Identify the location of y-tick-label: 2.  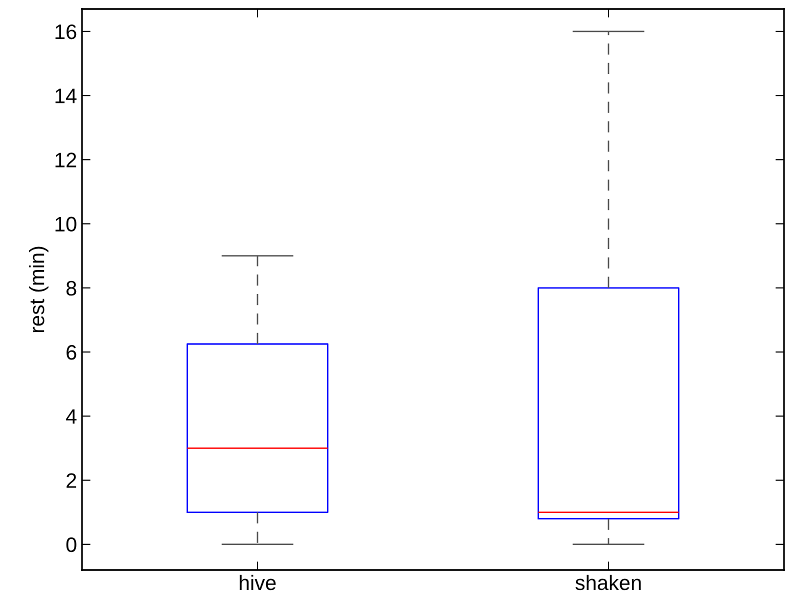
(71, 480).